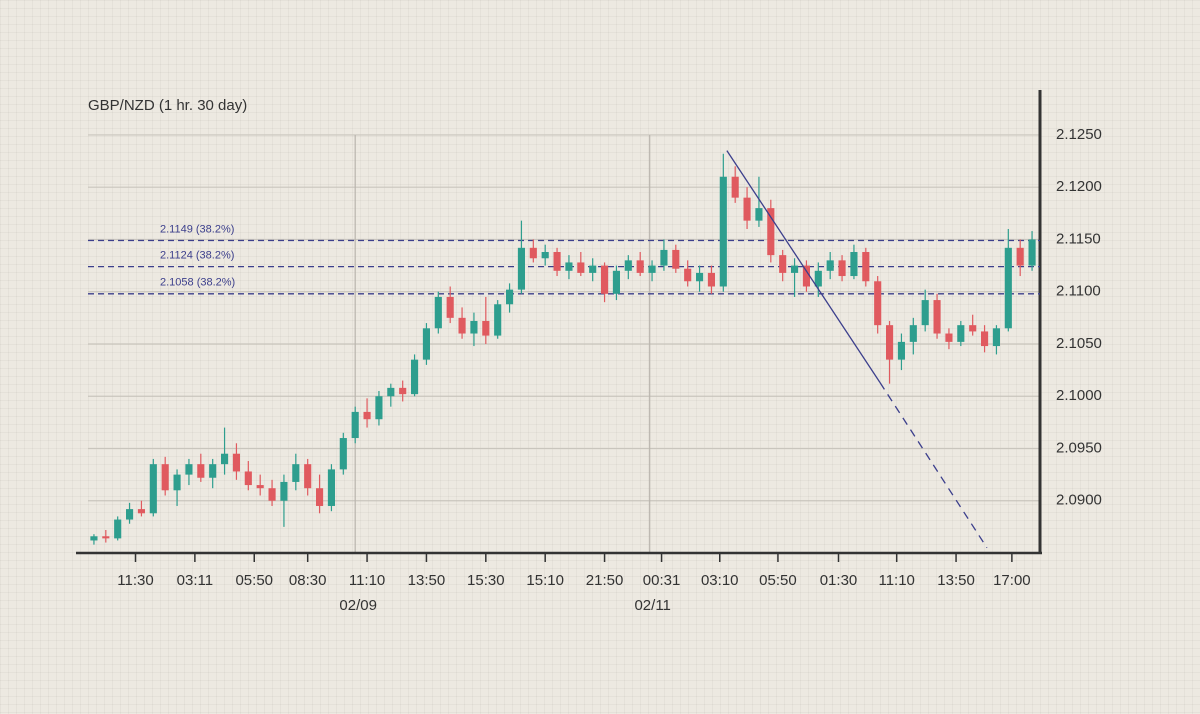  I want to click on x-tick-label: 03:11, so click(195, 580).